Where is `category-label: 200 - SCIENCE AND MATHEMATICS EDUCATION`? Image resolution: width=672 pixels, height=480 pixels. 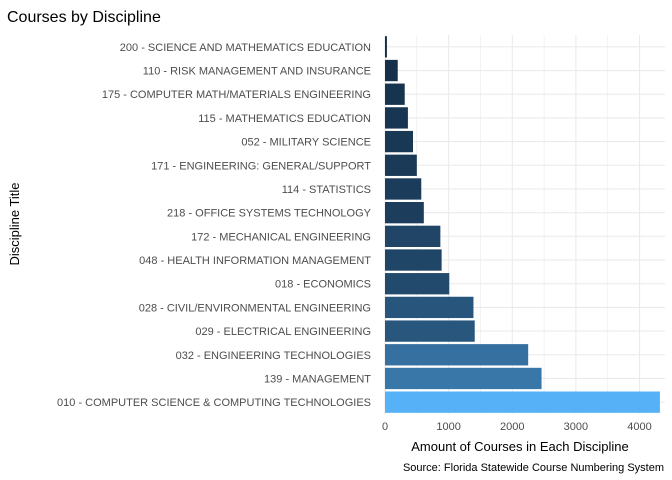 category-label: 200 - SCIENCE AND MATHEMATICS EDUCATION is located at coordinates (245, 48).